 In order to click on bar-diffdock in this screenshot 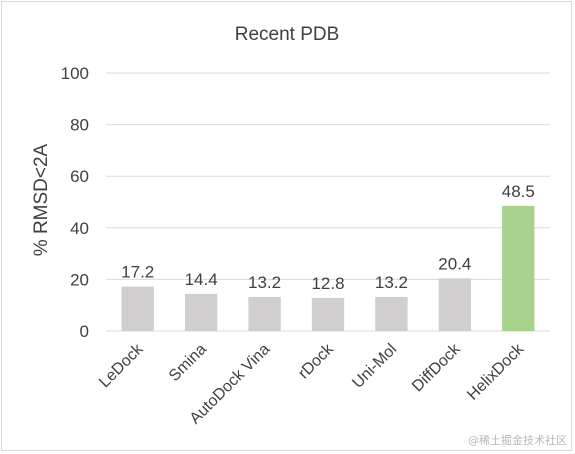, I will do `click(455, 304)`.